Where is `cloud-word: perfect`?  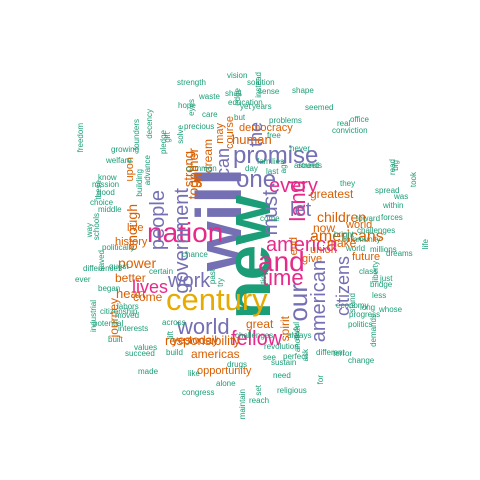
cloud-word: perfect is located at coordinates (295, 356).